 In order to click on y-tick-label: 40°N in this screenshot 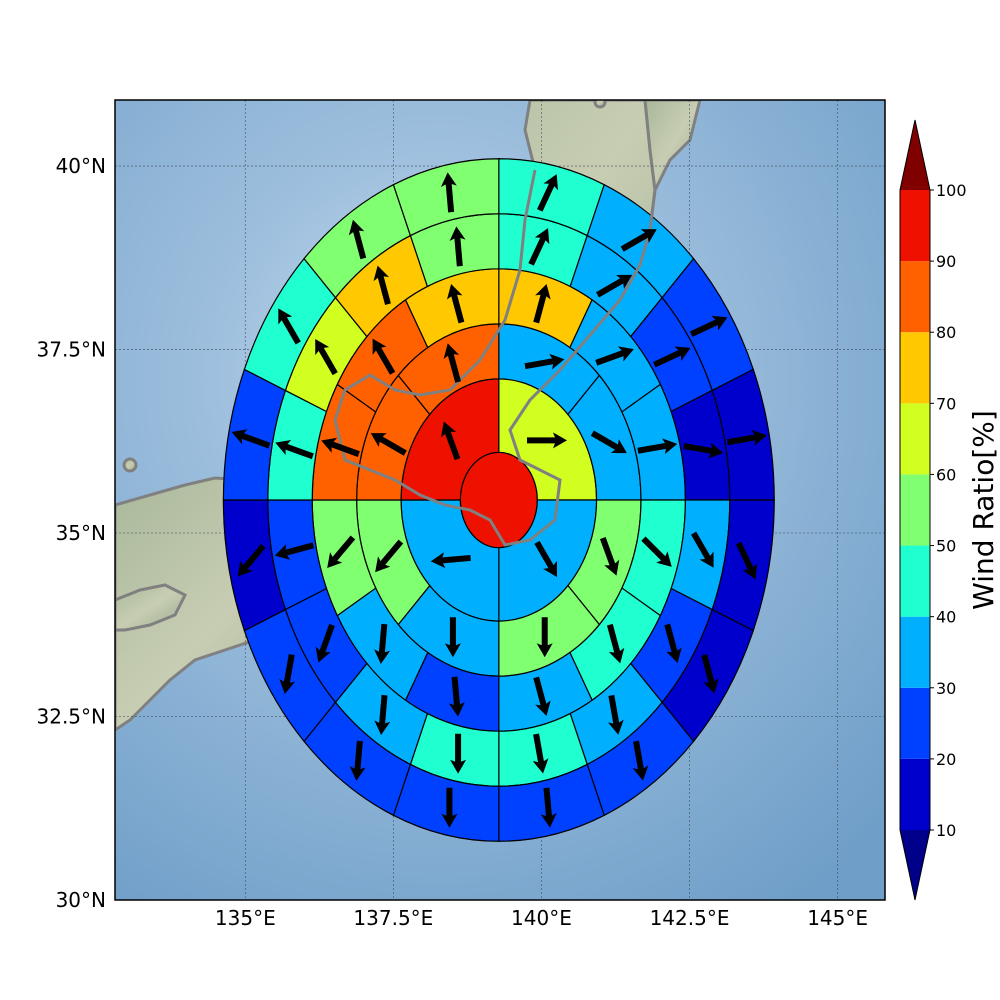, I will do `click(81, 166)`.